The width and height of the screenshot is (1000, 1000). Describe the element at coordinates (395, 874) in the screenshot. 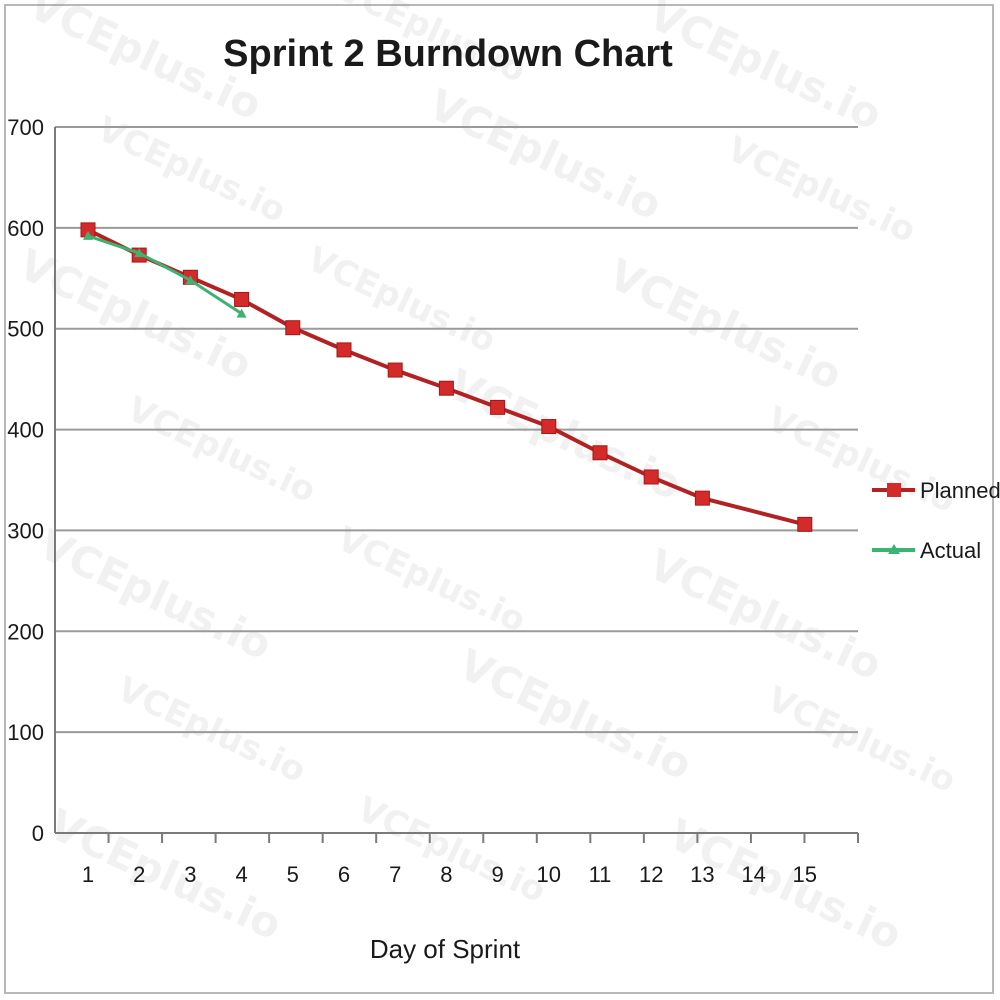

I see `x-tick-label: 7` at that location.